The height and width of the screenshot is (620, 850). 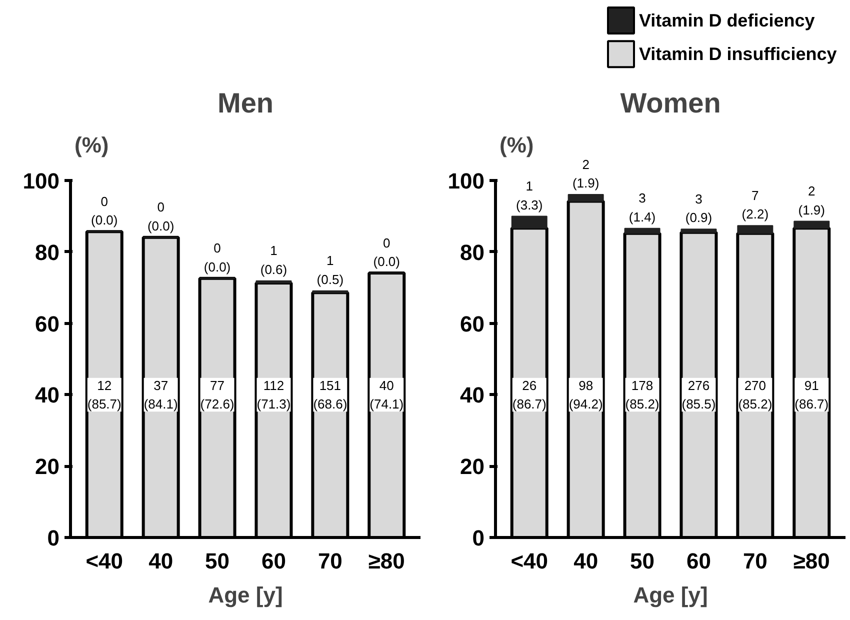 I want to click on legend-label: Vitamin D deficiency, so click(x=727, y=20).